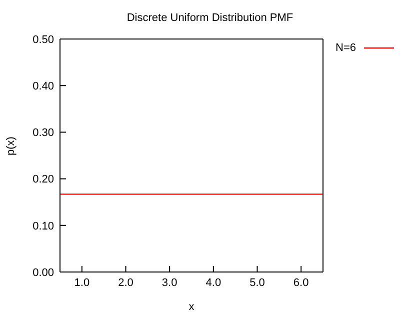  I want to click on x-axis-title: x, so click(191, 307).